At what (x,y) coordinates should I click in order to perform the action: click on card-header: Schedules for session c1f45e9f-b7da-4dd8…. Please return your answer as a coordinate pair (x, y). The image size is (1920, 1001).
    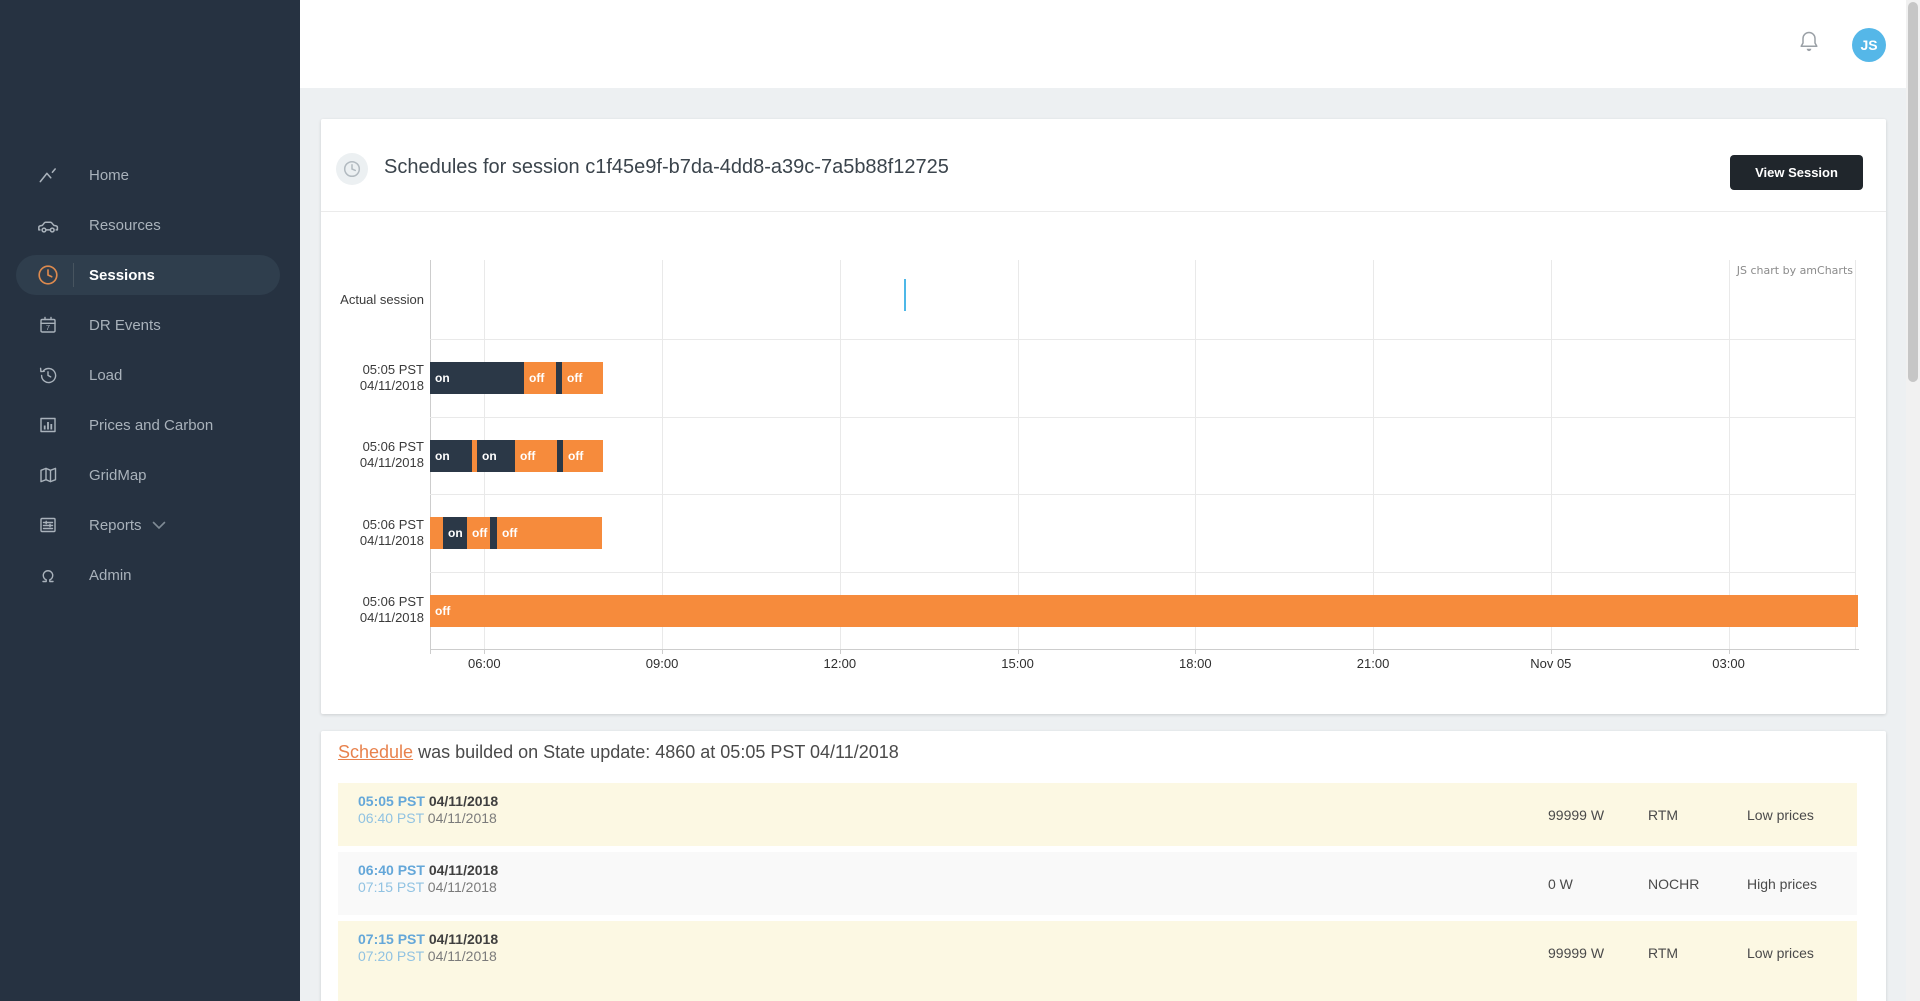
    Looking at the image, I should click on (1103, 165).